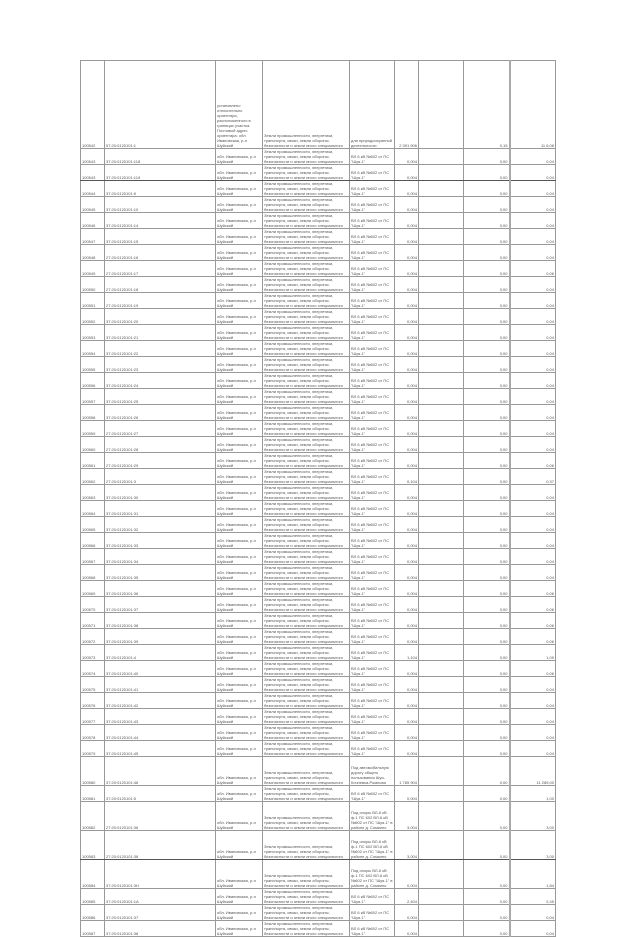 The image size is (640, 937). I want to click on cadastral-number-text: 37:20:0120101:25, so click(122, 401).